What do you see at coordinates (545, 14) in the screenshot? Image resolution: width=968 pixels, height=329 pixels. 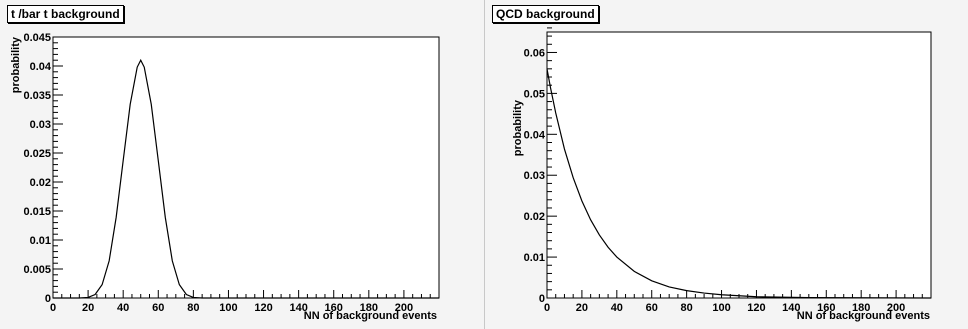 I see `chart-title: QCD background` at bounding box center [545, 14].